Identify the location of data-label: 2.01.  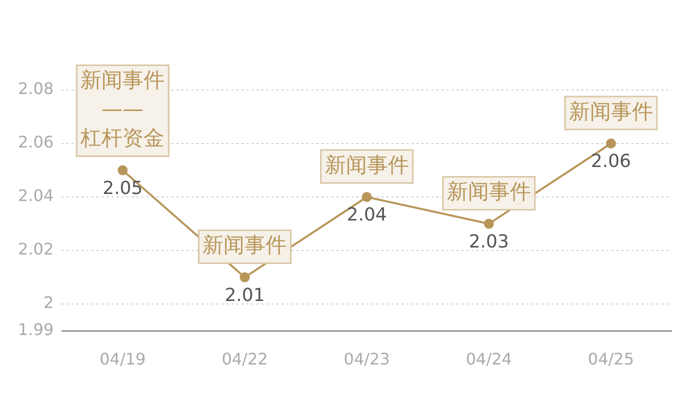
(244, 295).